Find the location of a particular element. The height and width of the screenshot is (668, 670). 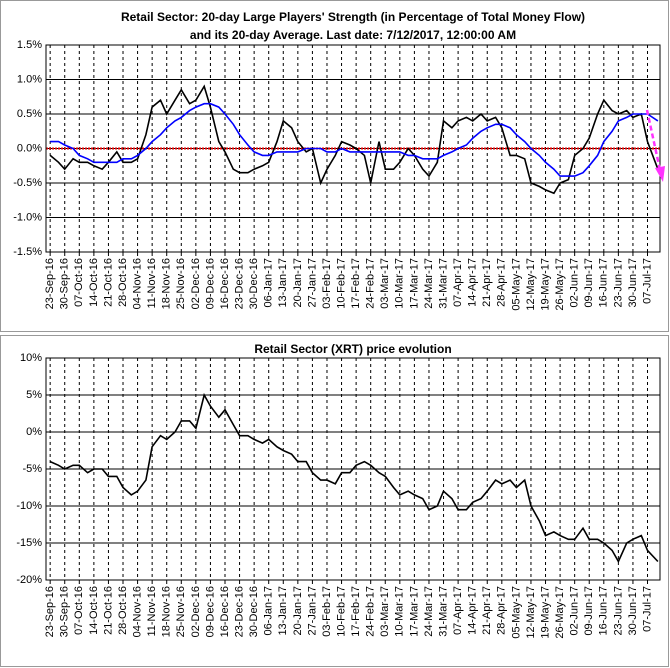

y-tick-label: 1.0% is located at coordinates (29, 79).